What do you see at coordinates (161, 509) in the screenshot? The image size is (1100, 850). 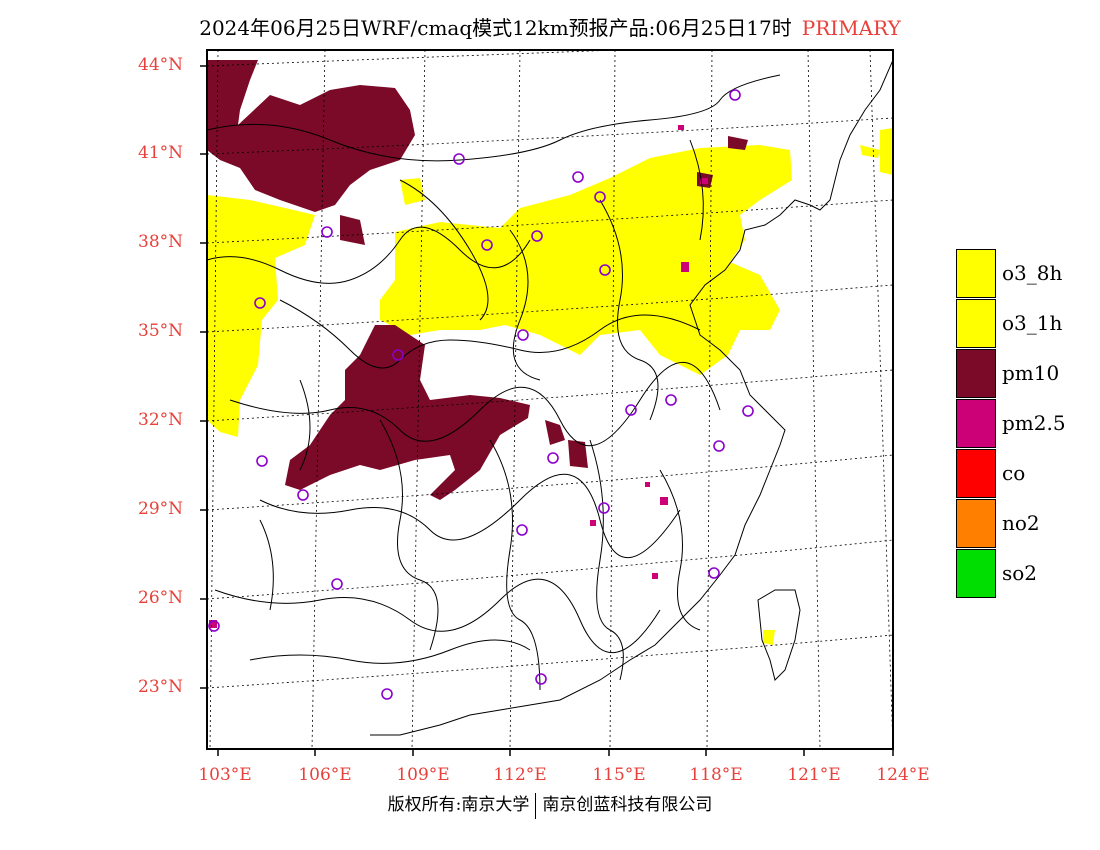 I see `lat-label-29: 29°N` at bounding box center [161, 509].